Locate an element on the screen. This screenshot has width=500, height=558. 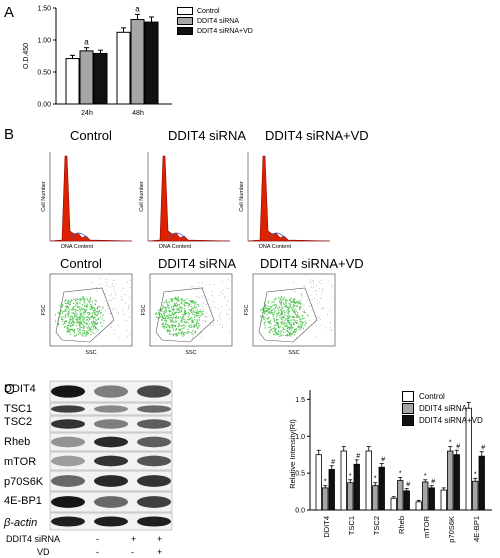
legend-label: DDIT4 siRNA+VD is located at coordinates (451, 420).